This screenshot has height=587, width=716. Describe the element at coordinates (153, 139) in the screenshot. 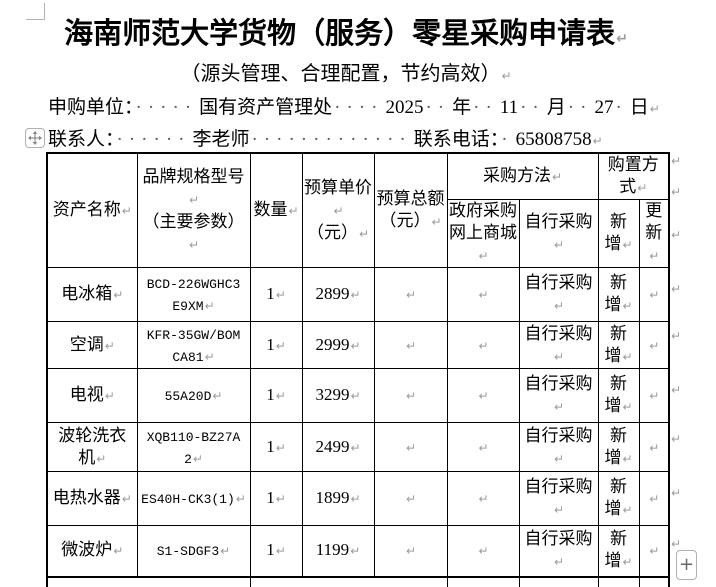

I see `space-dots: ······` at that location.